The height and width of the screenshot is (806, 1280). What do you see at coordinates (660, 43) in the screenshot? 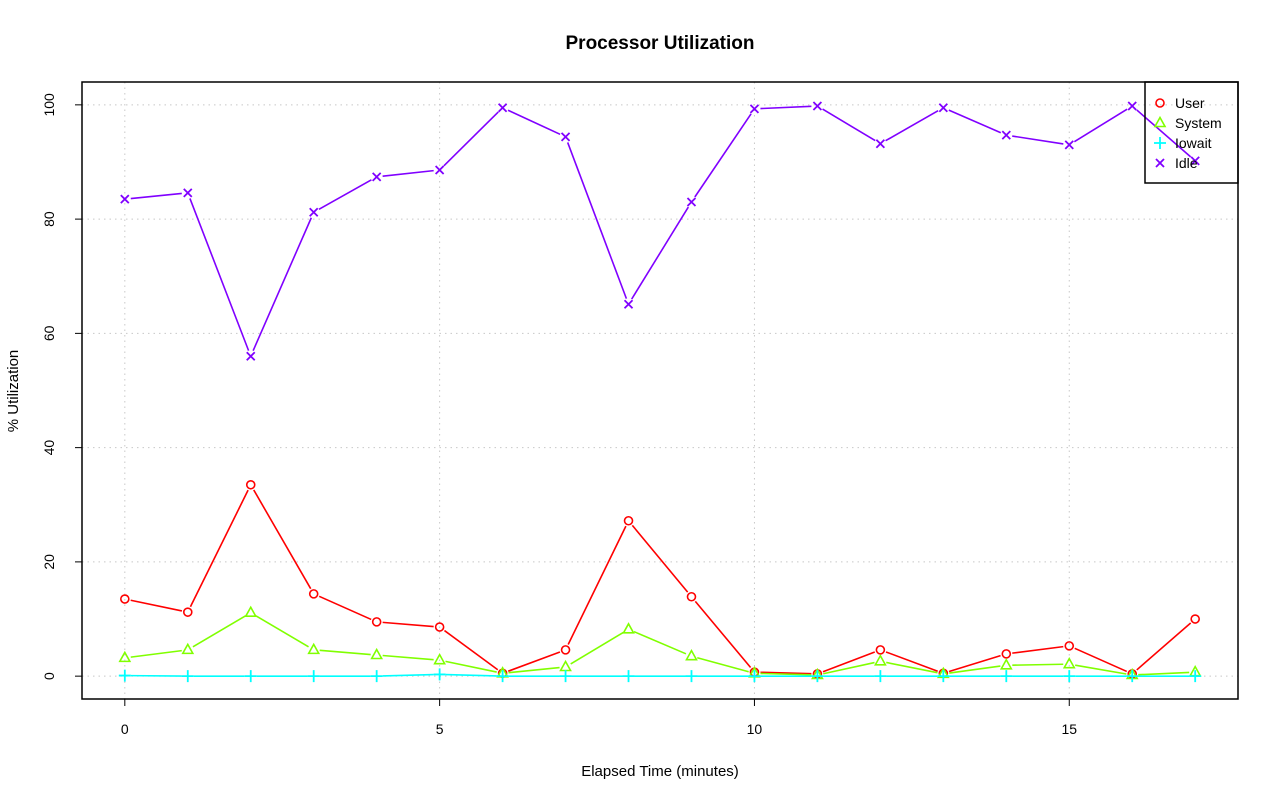
I see `chart-title: Processor Utilization` at bounding box center [660, 43].